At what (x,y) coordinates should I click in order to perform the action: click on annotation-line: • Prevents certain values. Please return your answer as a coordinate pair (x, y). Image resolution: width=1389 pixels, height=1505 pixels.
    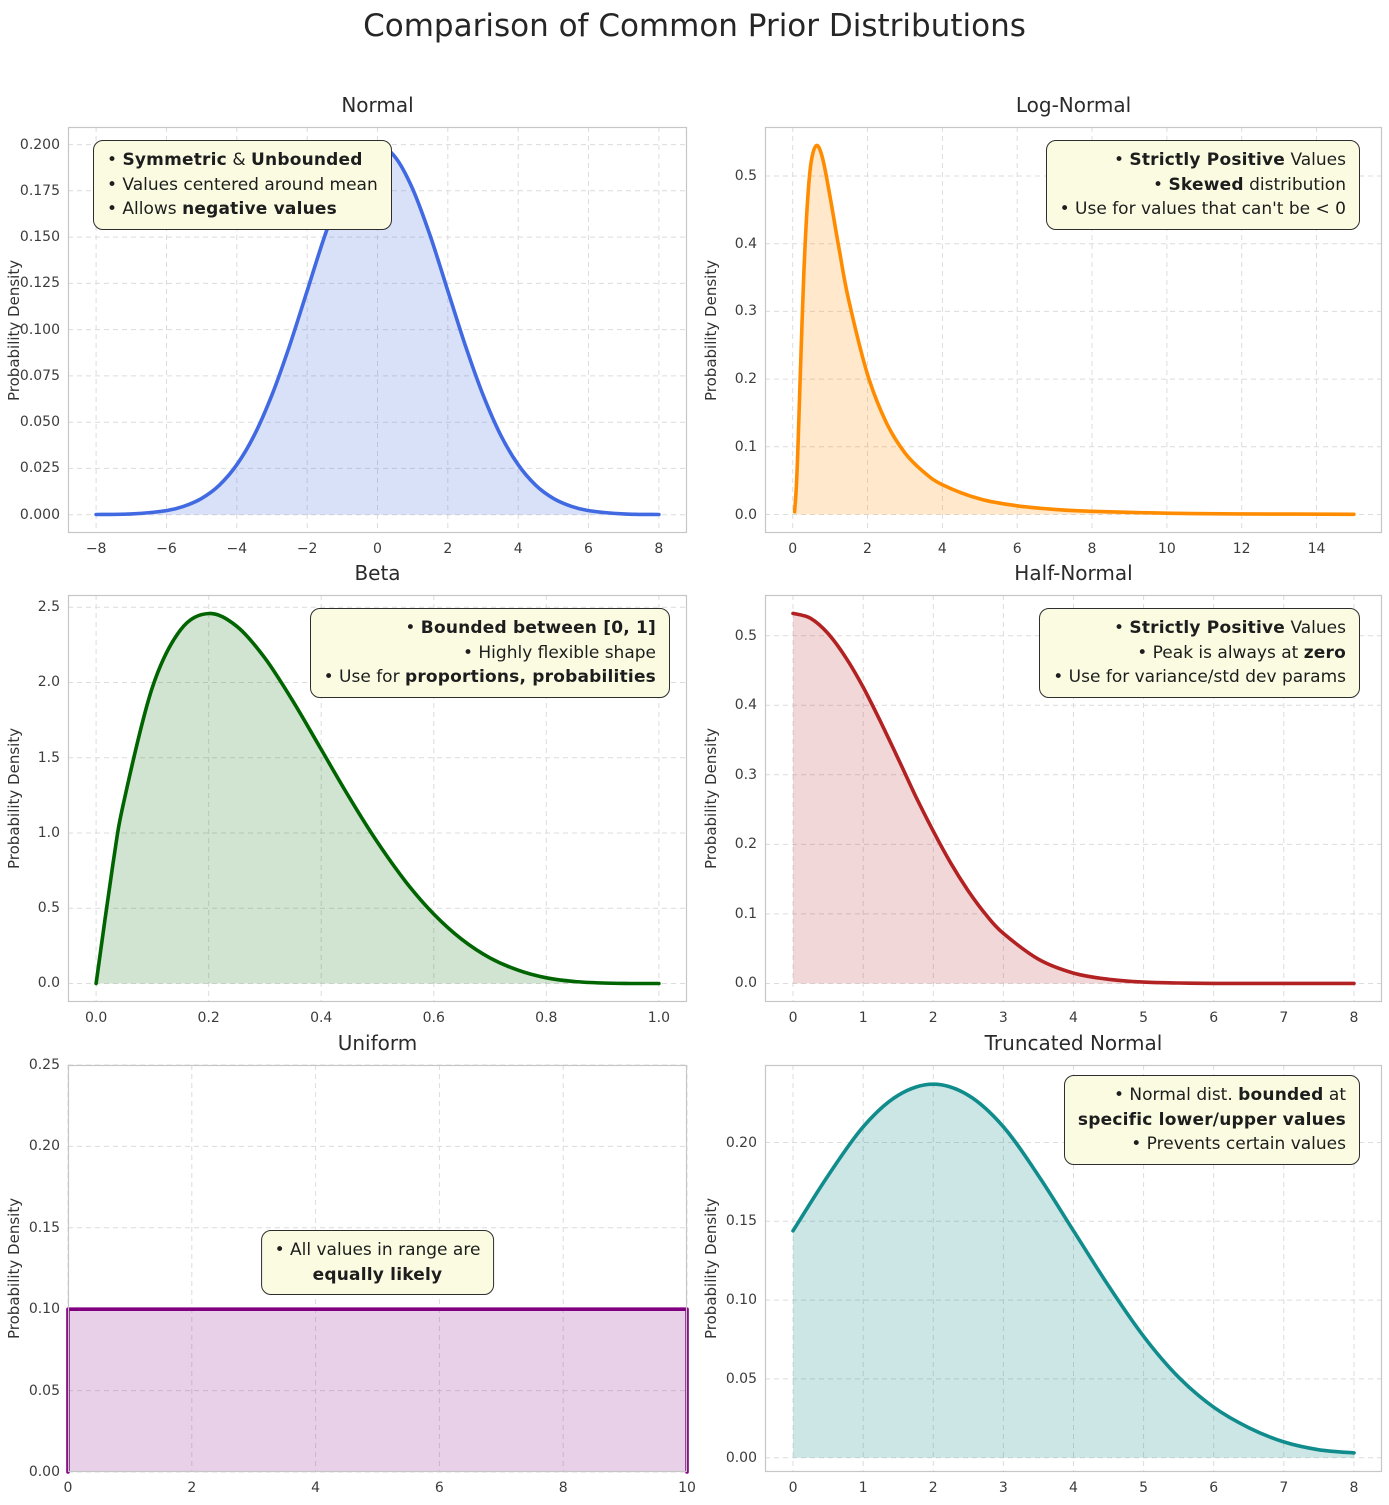
    Looking at the image, I should click on (1212, 1144).